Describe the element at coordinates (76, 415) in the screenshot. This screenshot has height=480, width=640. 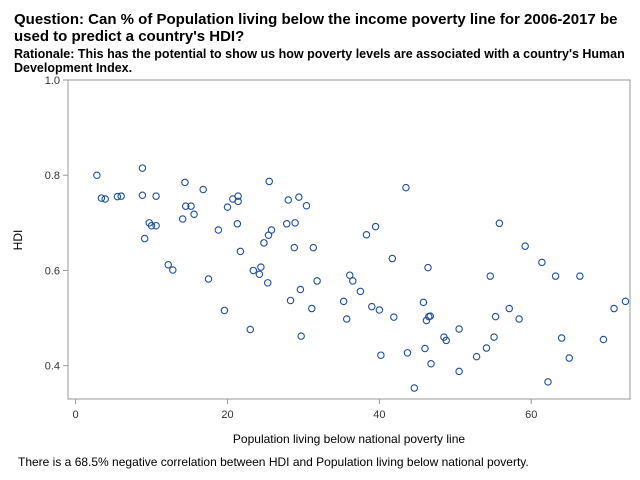
I see `x-tick-label: 0` at that location.